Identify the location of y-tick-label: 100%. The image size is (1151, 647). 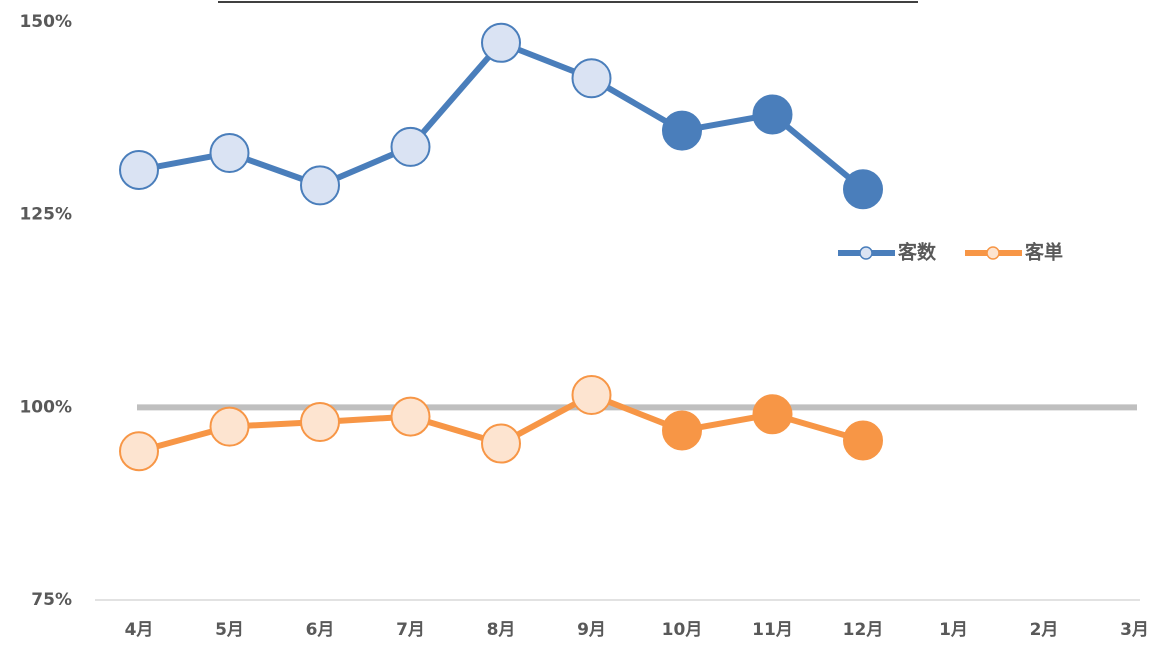
(45, 407).